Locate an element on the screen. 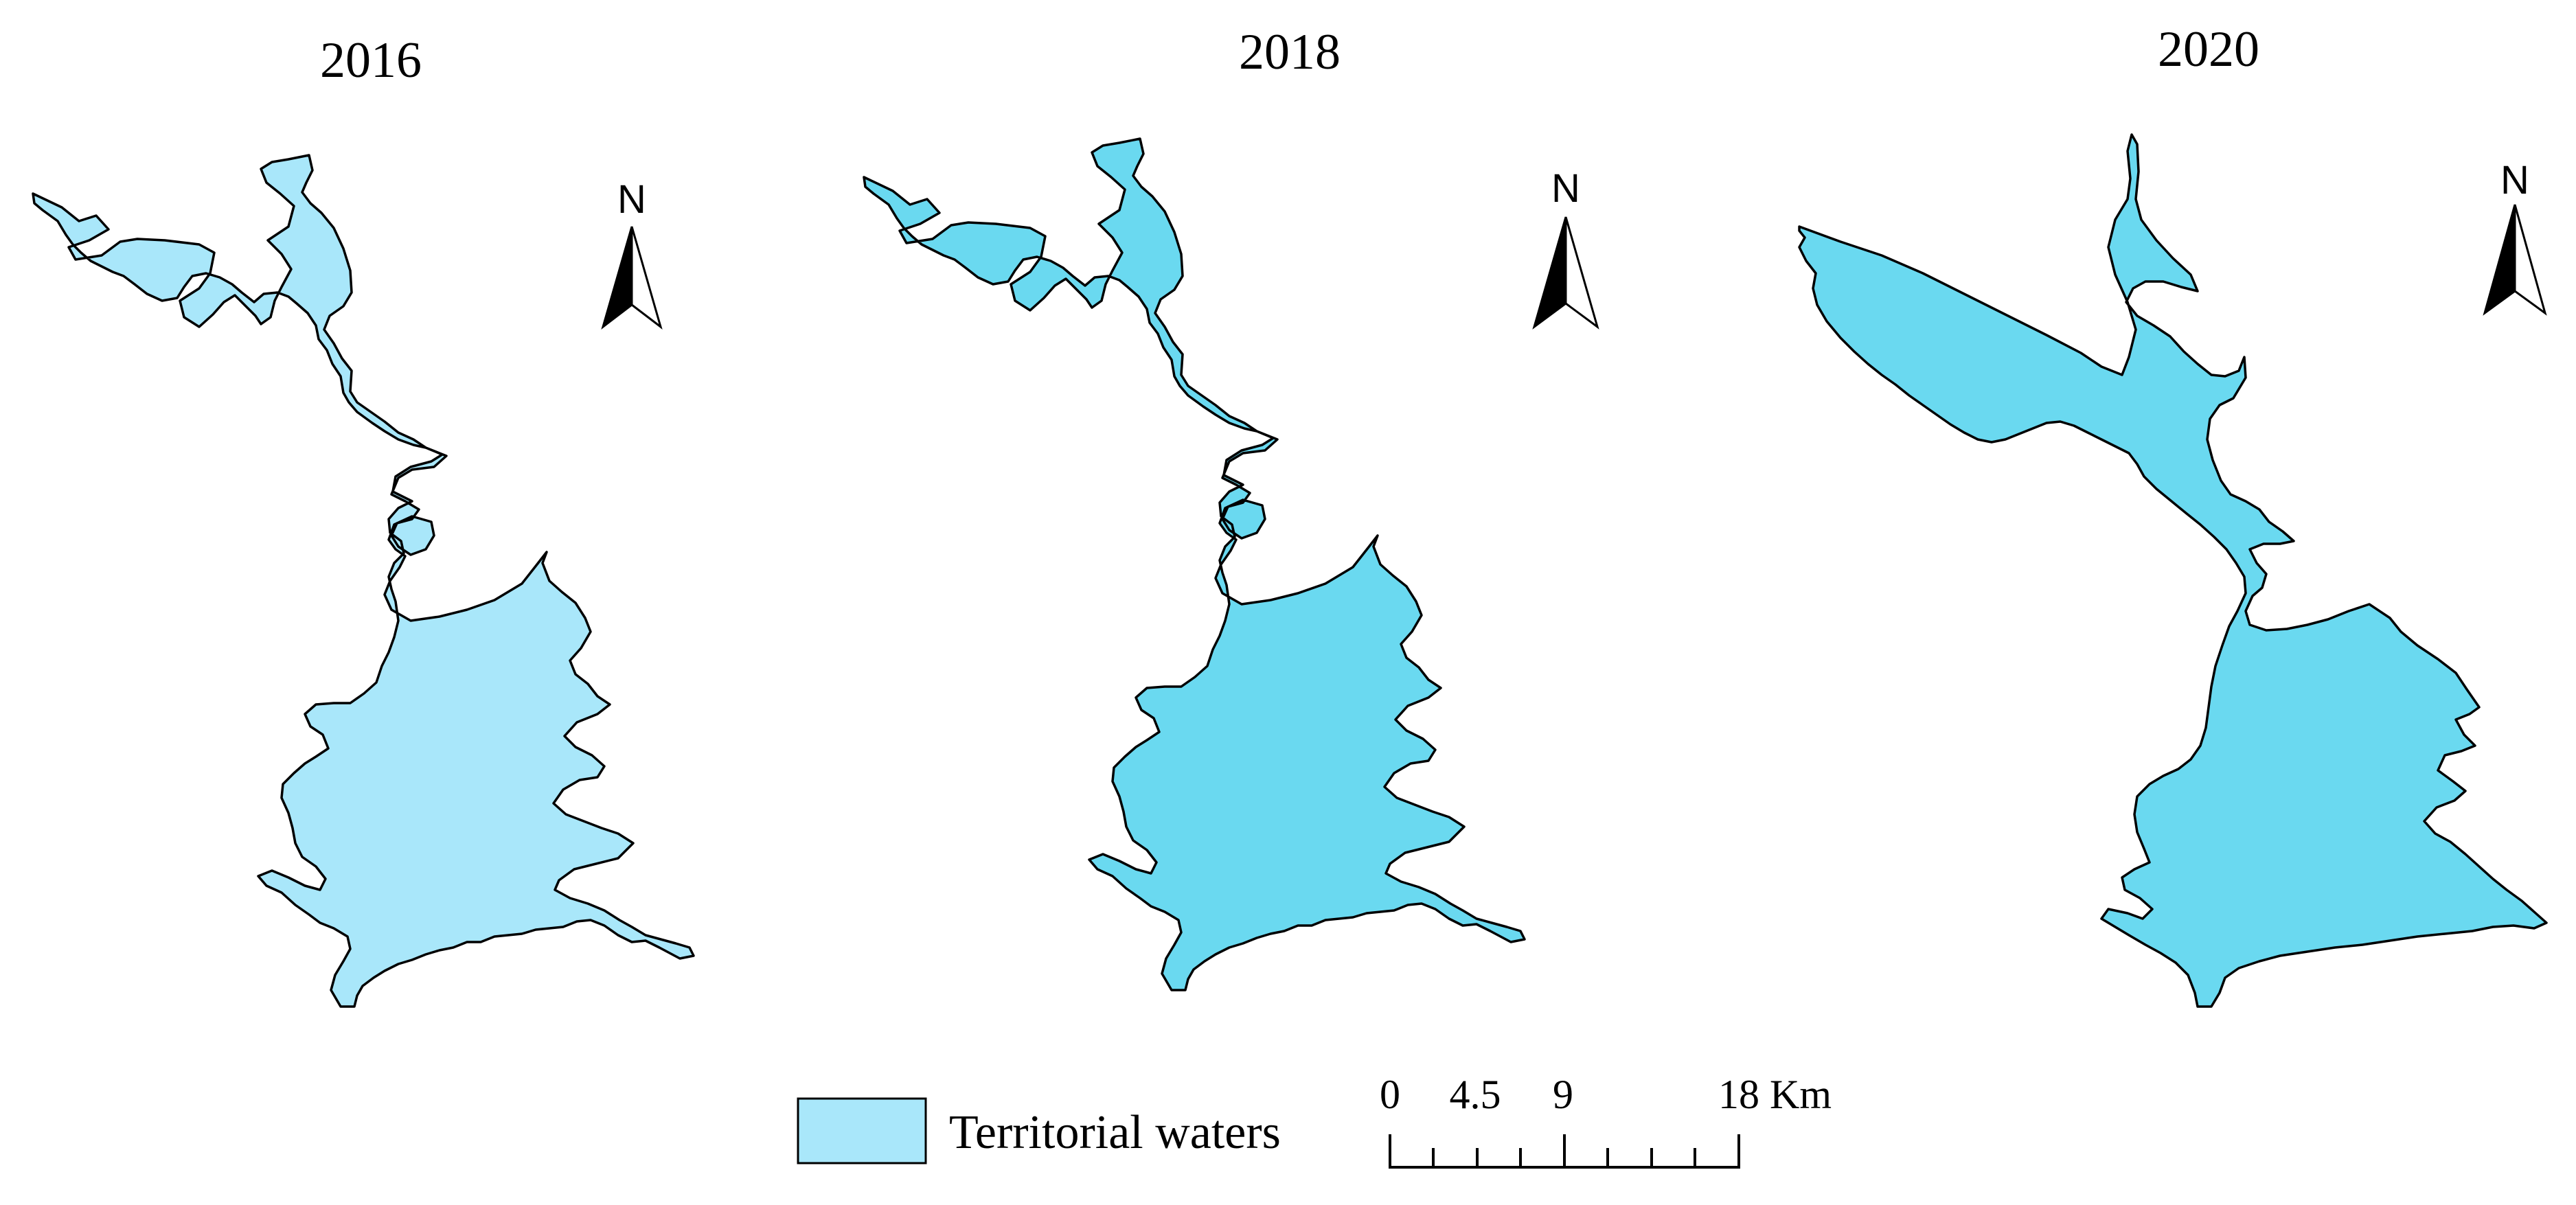 This screenshot has width=2576, height=1205. legend-label: Territorial waters is located at coordinates (1115, 1132).